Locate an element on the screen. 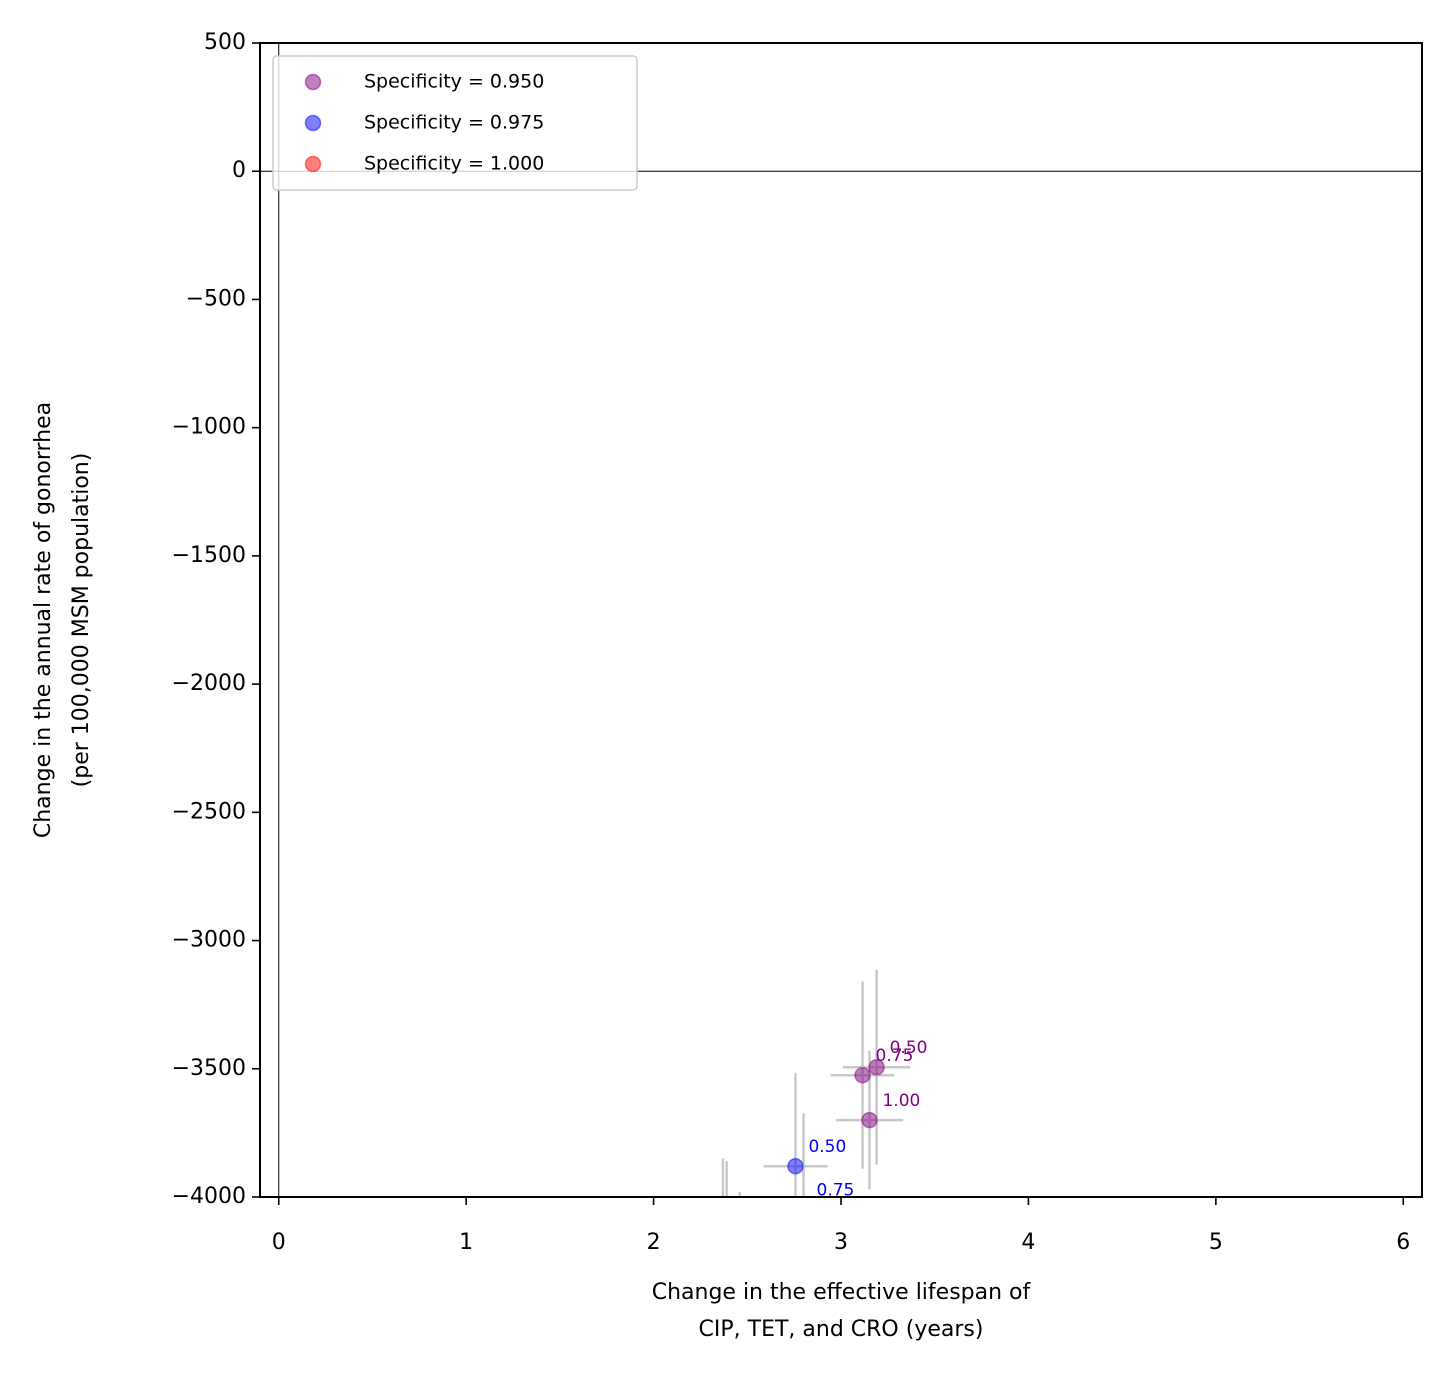 Image resolution: width=1452 pixels, height=1378 pixels. legend-label: Specificity = 1.000 is located at coordinates (454, 164).